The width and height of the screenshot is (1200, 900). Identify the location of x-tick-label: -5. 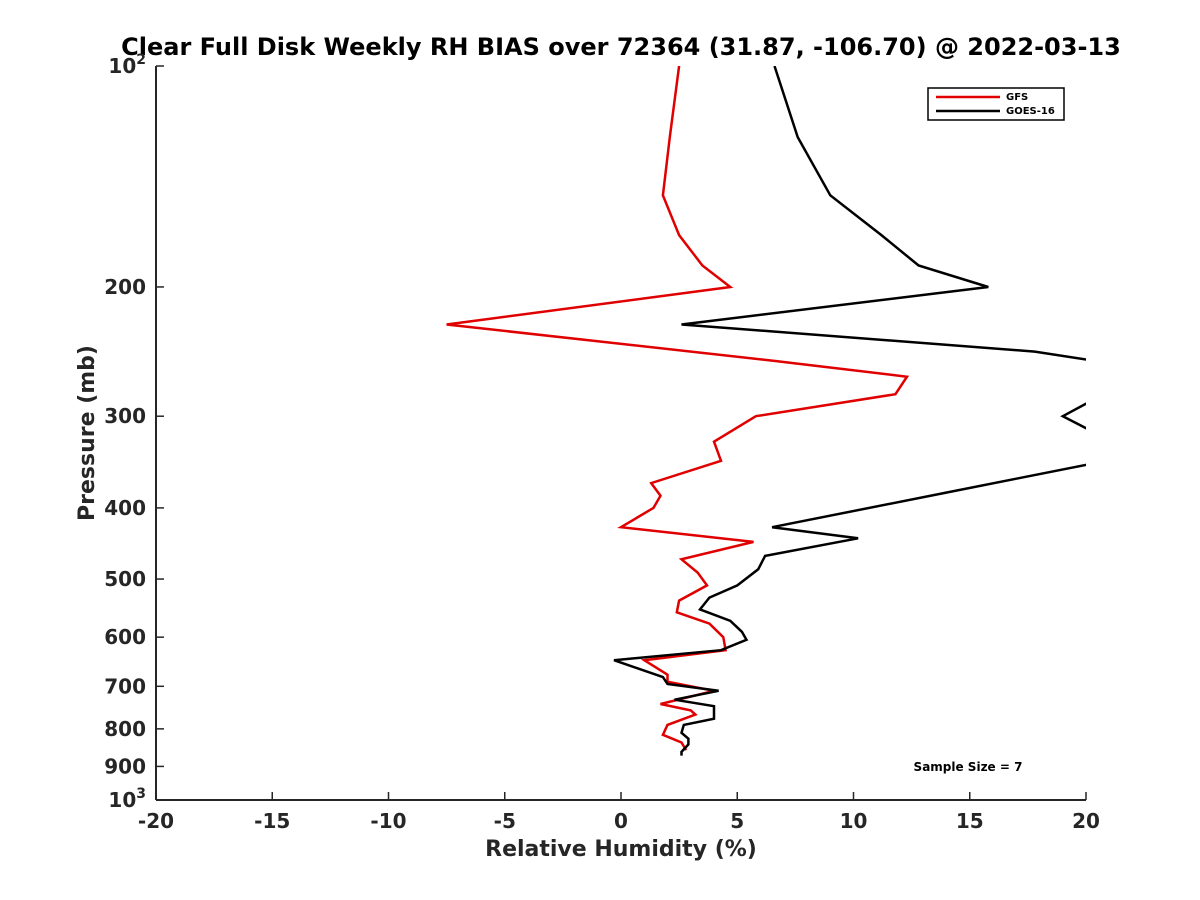
(505, 821).